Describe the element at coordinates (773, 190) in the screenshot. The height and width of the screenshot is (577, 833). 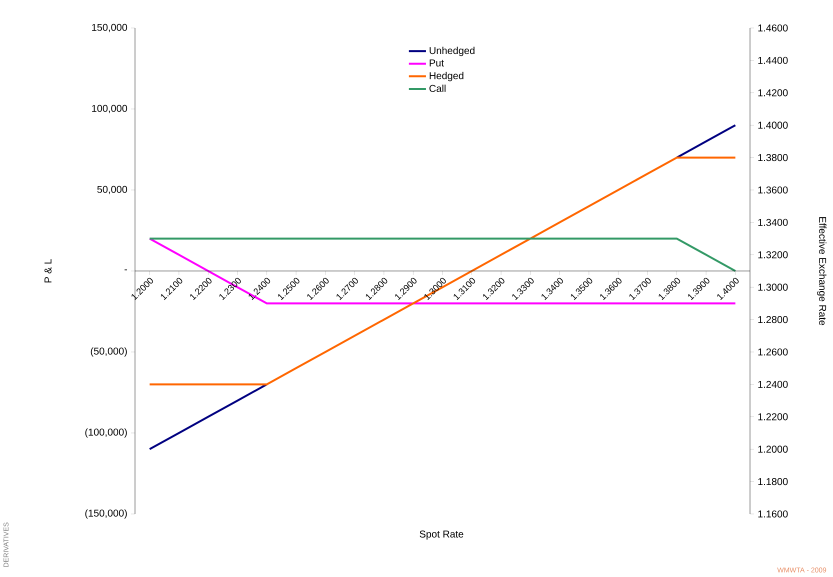
I see `y2-tick-label: 1.3600` at that location.